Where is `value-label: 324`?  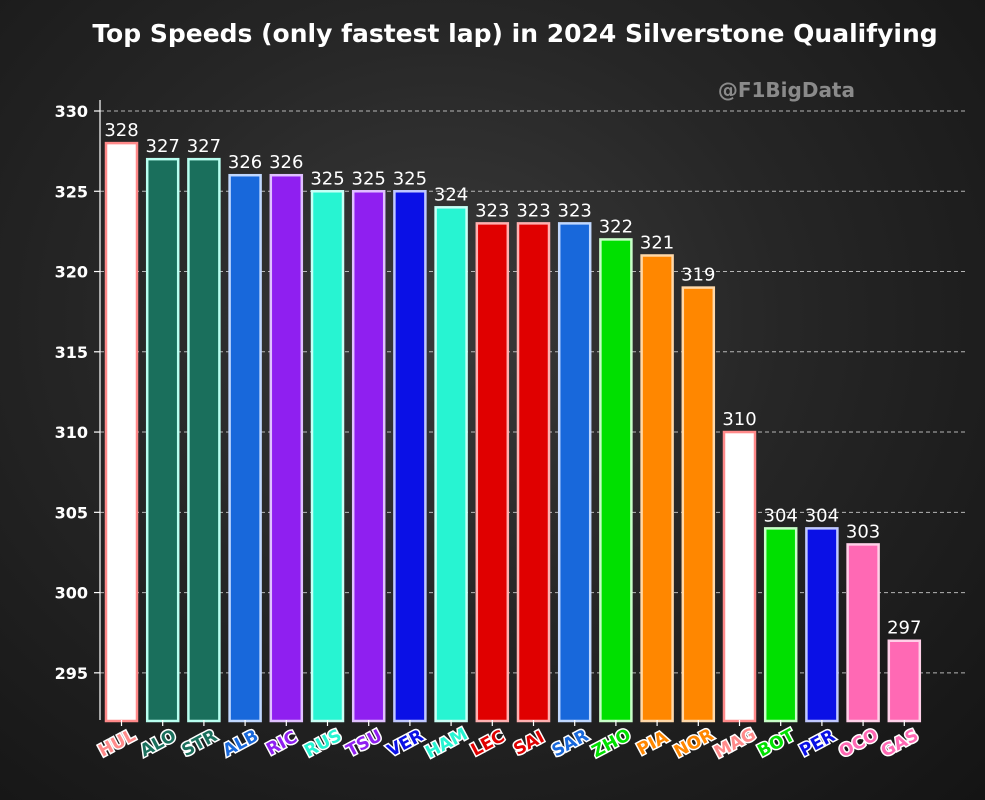 value-label: 324 is located at coordinates (451, 194).